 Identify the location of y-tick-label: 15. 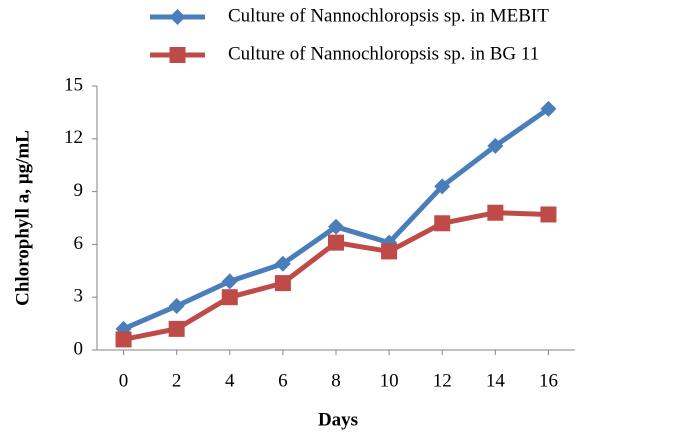
(73, 84).